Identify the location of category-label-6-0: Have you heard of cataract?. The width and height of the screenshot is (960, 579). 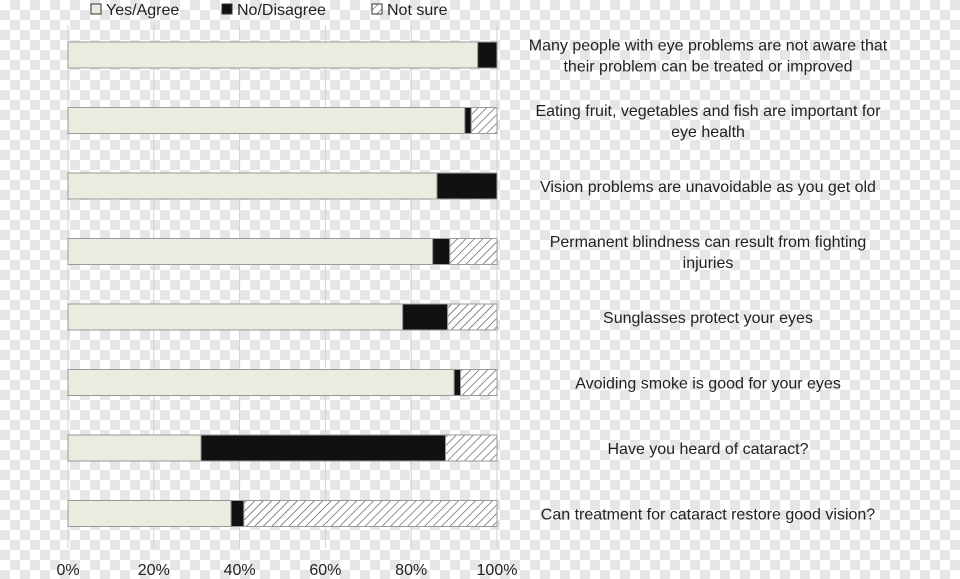
(707, 449).